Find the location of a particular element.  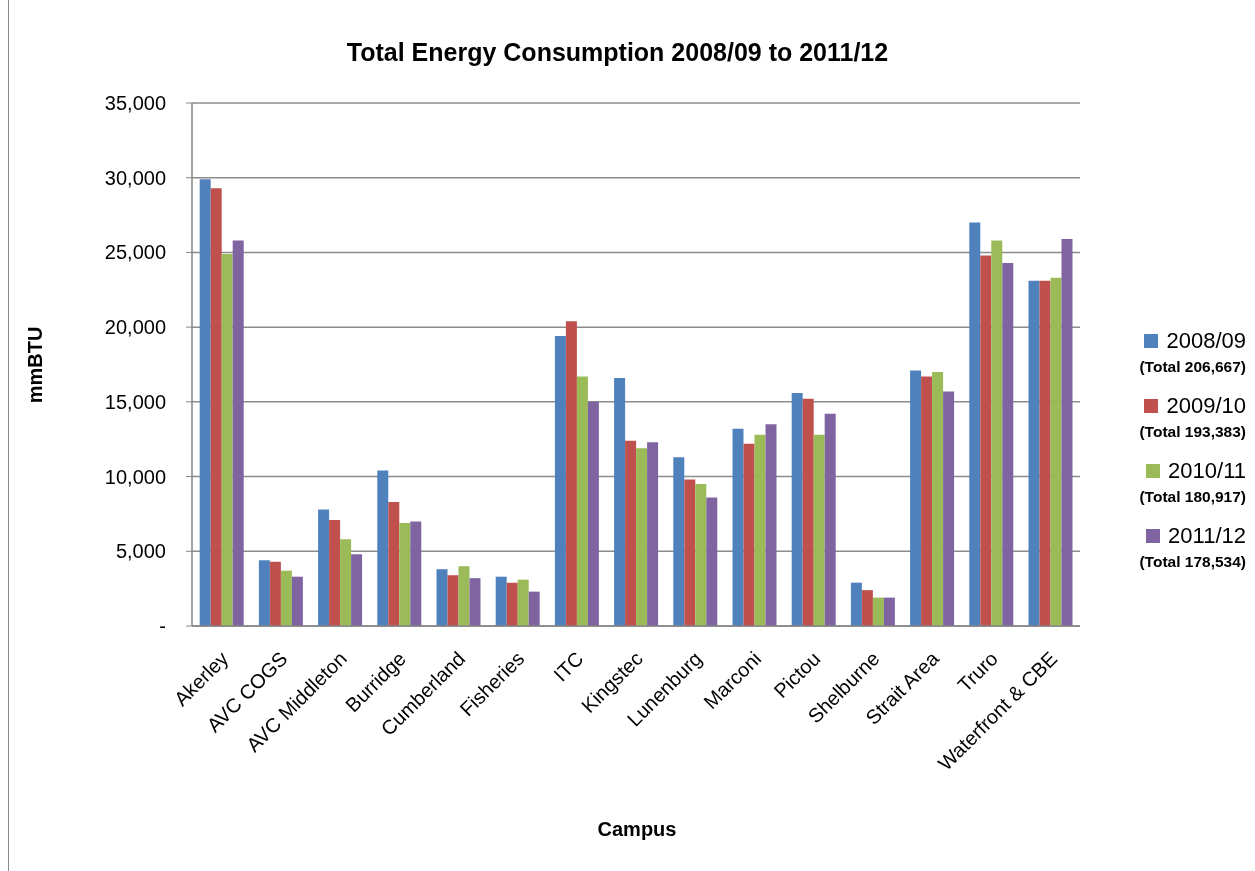

legend-label: 2010/11 is located at coordinates (1207, 471).